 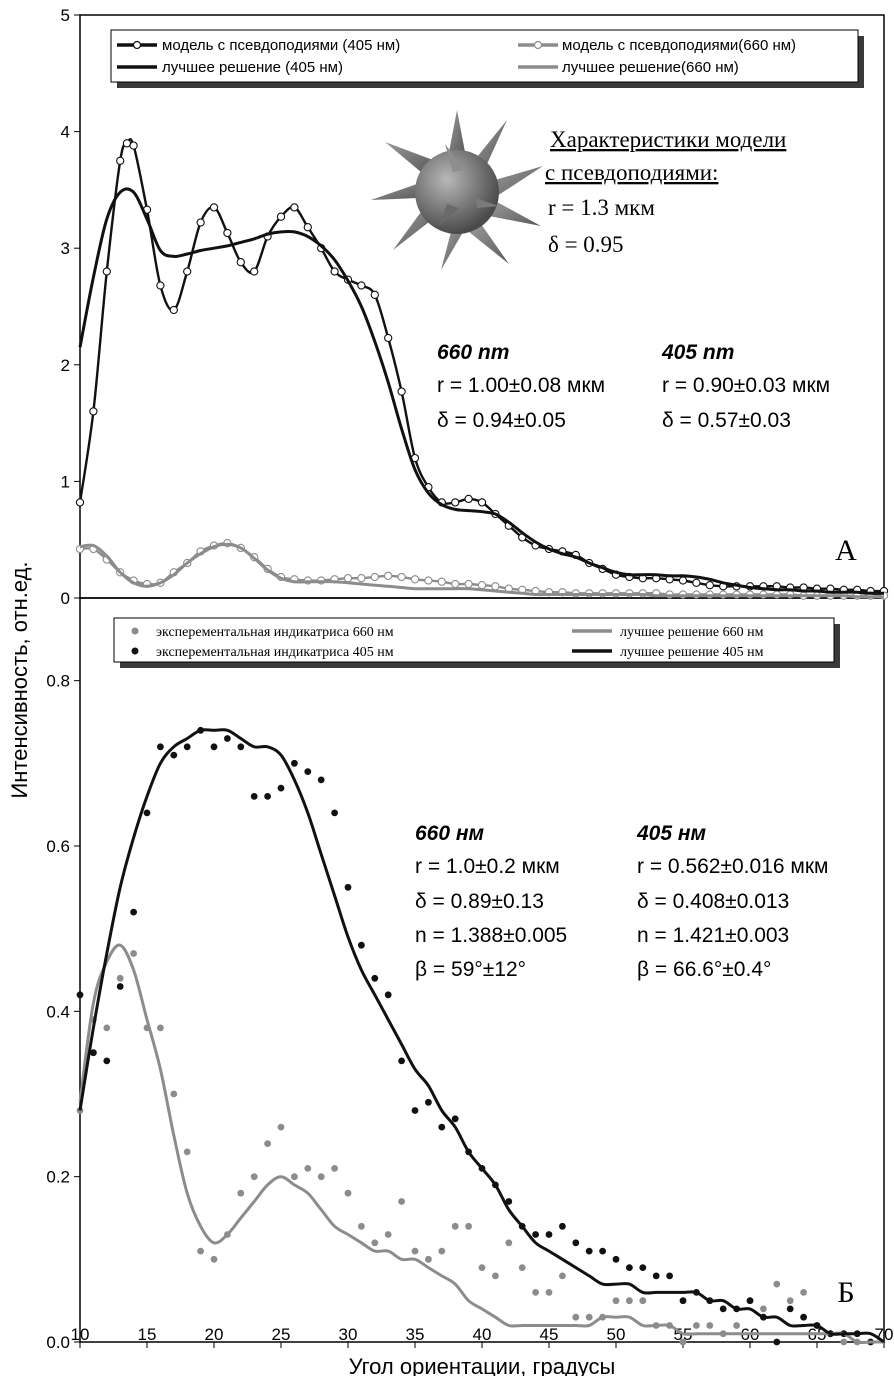 I want to click on x-tick-label: 50, so click(x=616, y=1334).